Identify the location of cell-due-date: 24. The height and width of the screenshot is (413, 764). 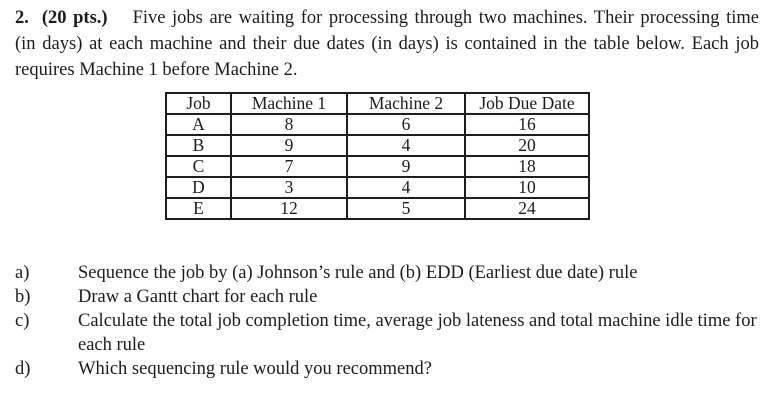
(527, 208).